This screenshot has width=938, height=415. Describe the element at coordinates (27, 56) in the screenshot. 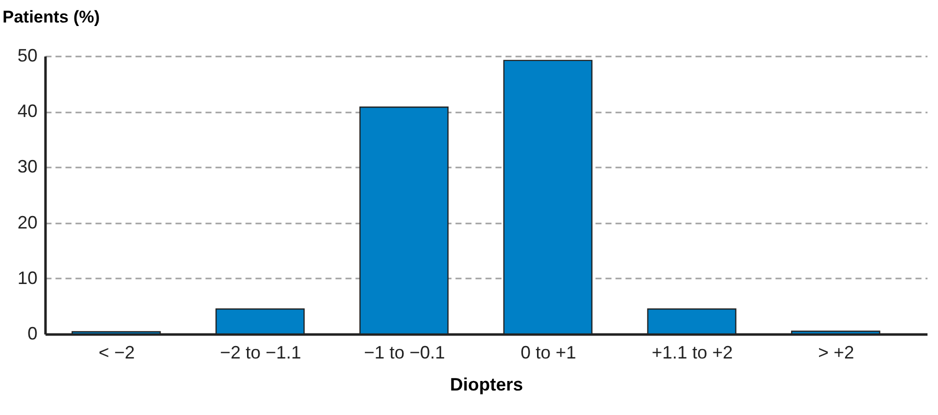

I see `y-tick-label: 50` at that location.